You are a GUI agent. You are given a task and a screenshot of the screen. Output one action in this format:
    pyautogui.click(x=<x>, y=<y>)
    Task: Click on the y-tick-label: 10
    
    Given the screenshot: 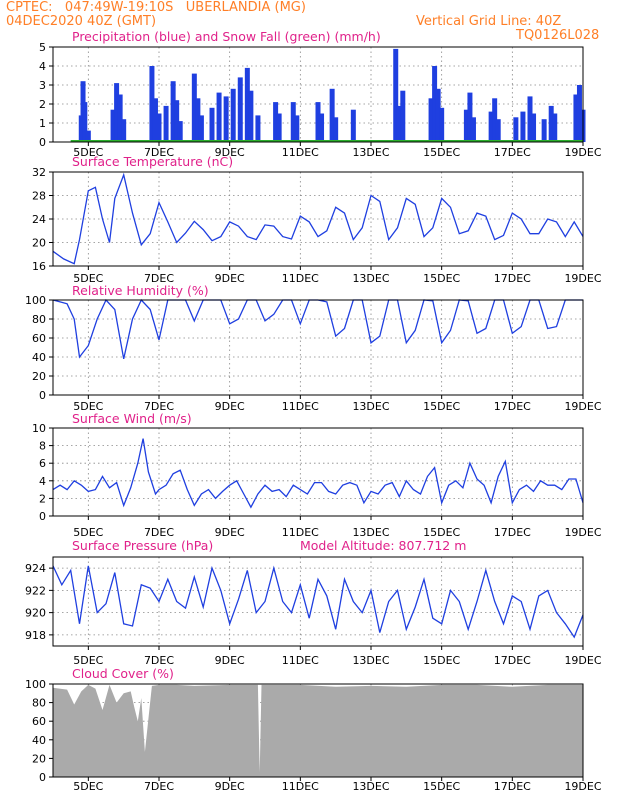 What is the action you would take?
    pyautogui.click(x=39, y=428)
    